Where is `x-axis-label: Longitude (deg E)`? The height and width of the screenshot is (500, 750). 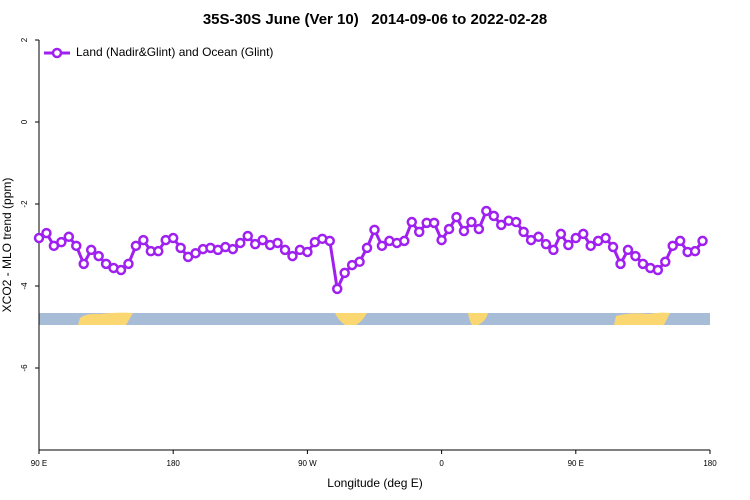
x-axis-label: Longitude (deg E) is located at coordinates (374, 483).